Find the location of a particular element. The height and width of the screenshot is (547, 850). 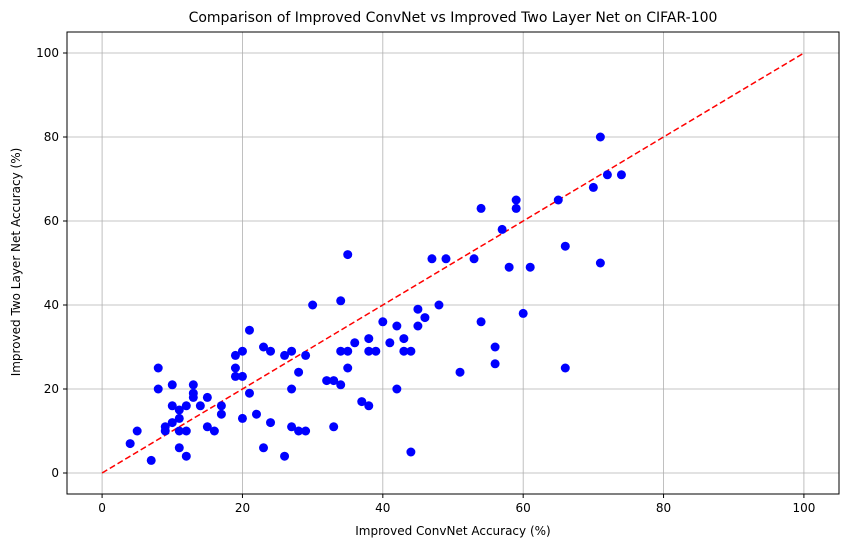

y-tick-label: 0 is located at coordinates (55, 473).